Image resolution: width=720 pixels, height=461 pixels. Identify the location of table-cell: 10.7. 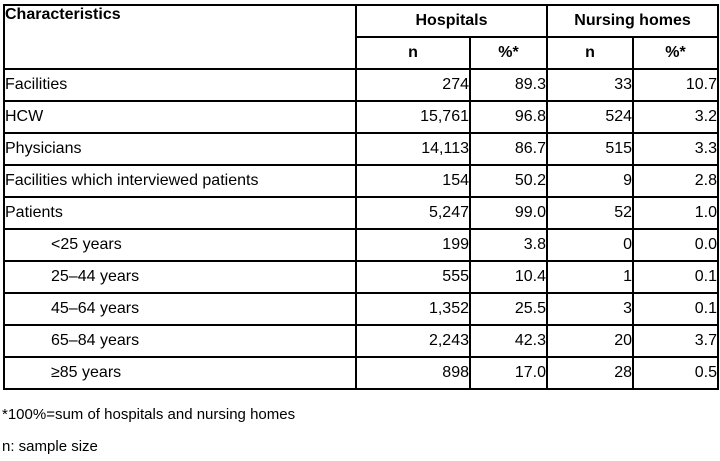
(676, 85).